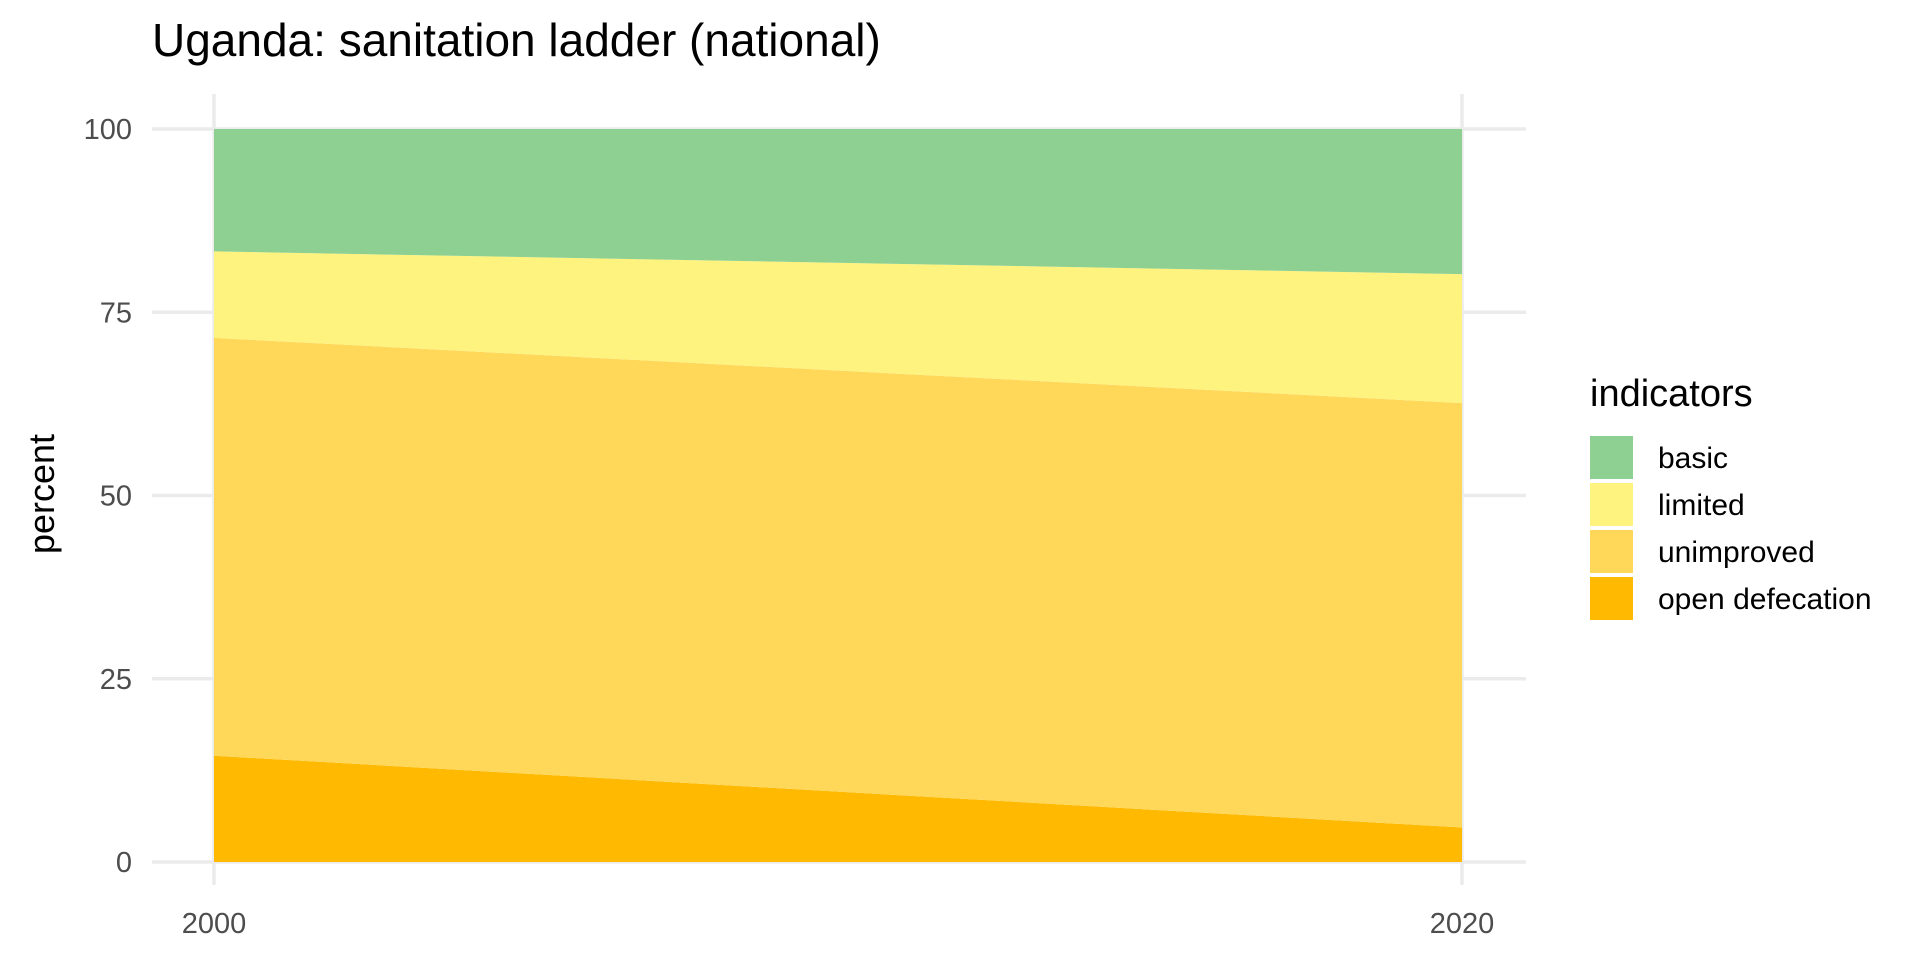  I want to click on x-tick-label: 2020, so click(1462, 924).